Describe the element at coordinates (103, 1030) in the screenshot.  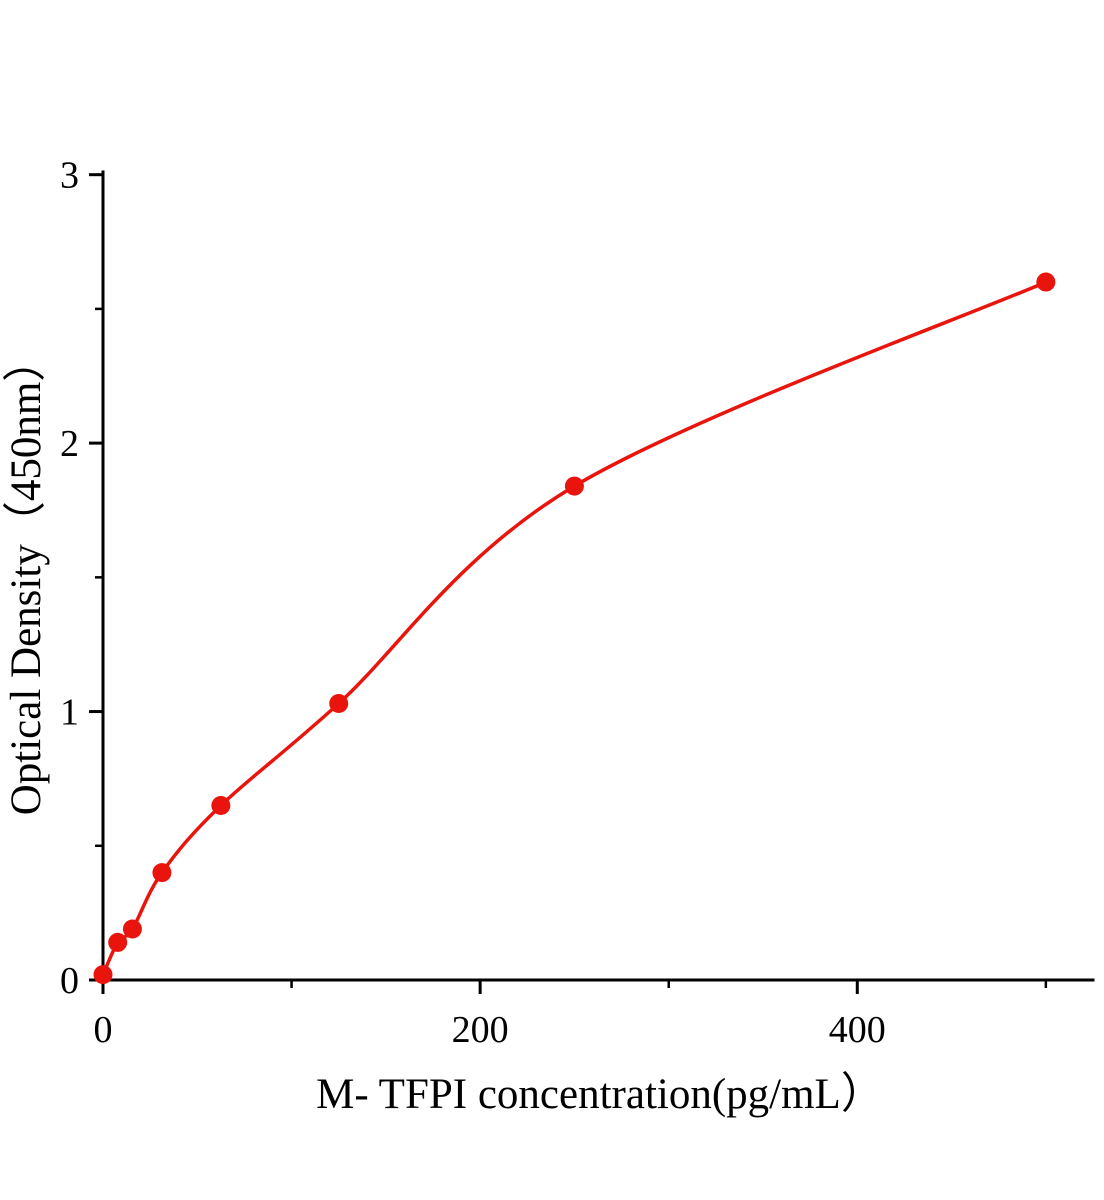
I see `x-tick-label: 0` at that location.